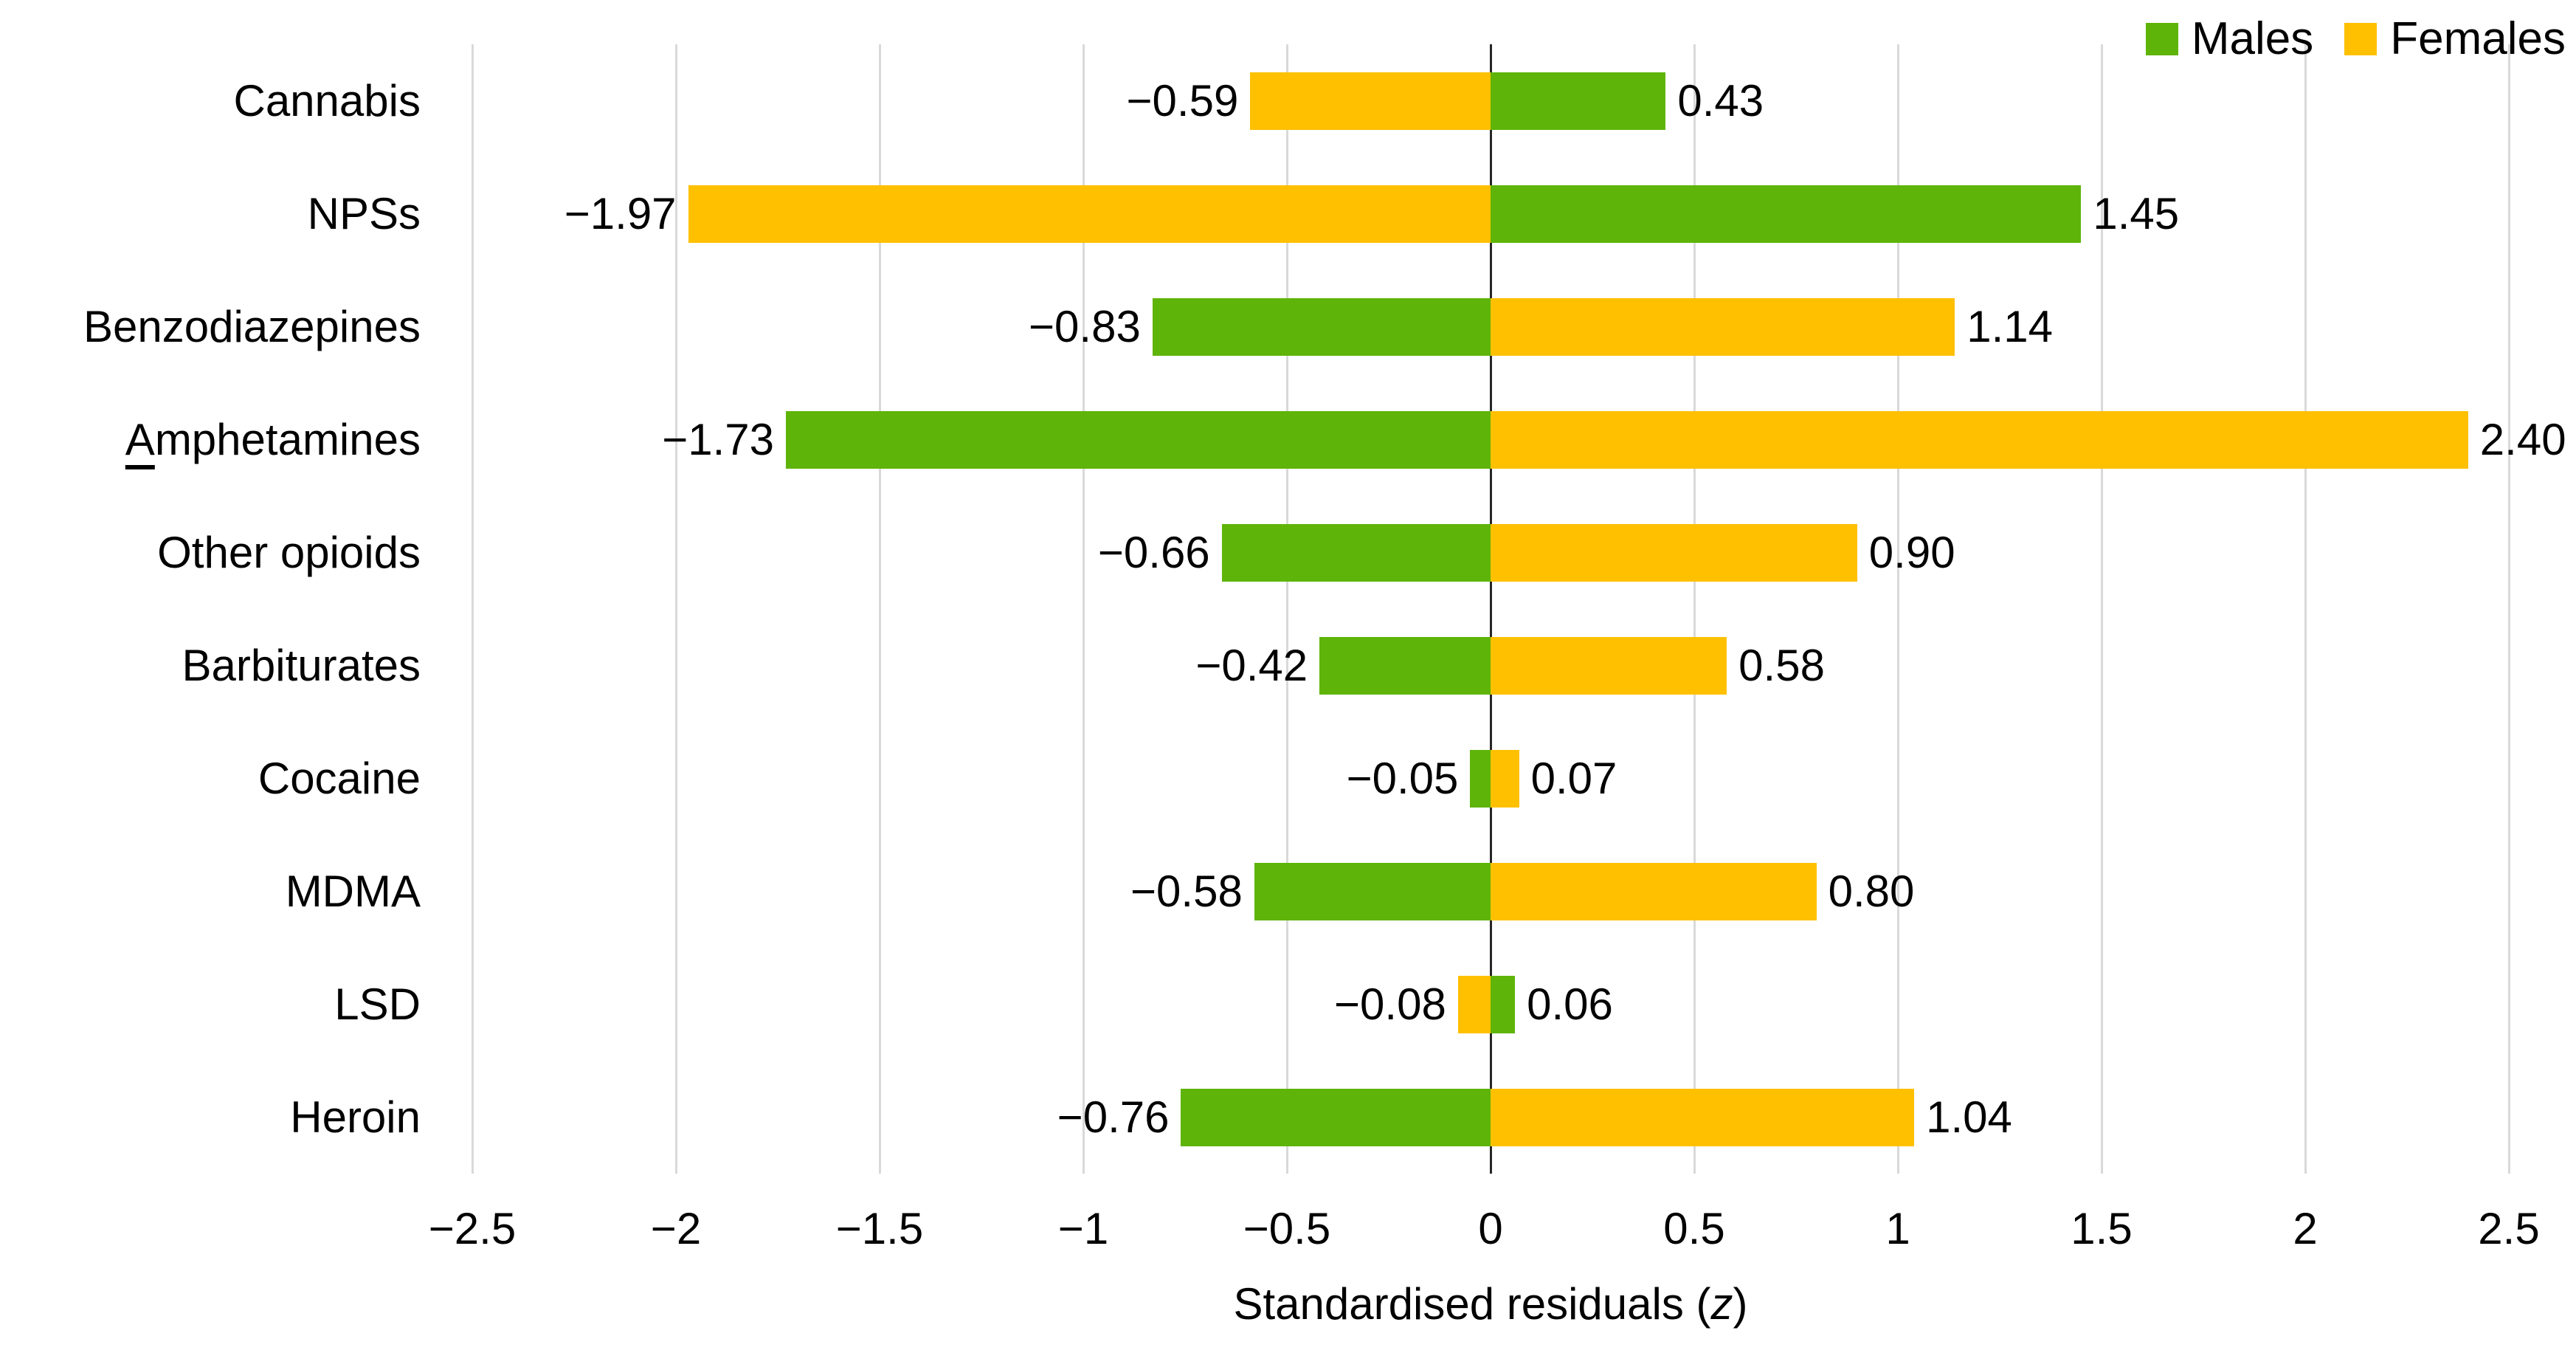 The width and height of the screenshot is (2576, 1353). Describe the element at coordinates (1138, 439) in the screenshot. I see `bar-males-amphetamines` at that location.